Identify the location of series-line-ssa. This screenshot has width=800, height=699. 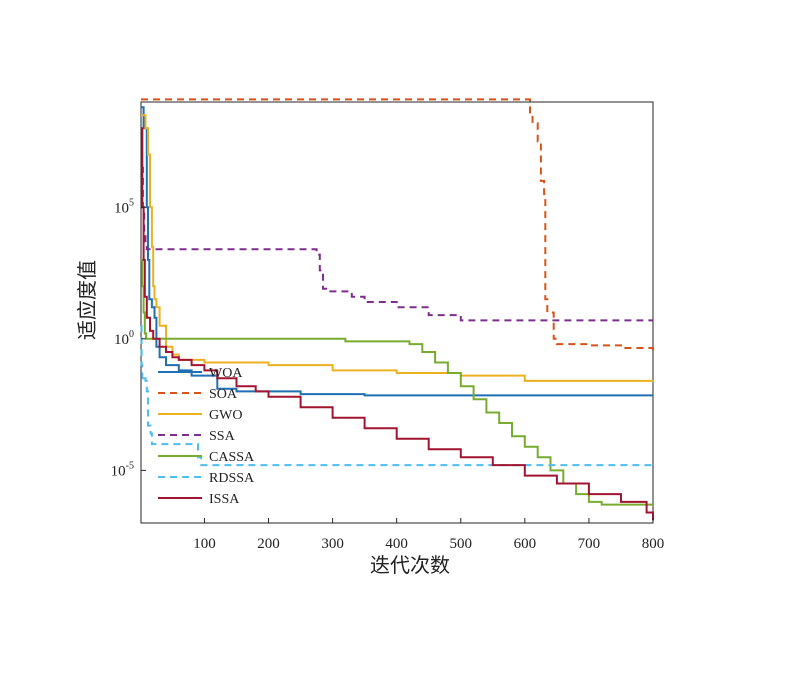
(397, 244).